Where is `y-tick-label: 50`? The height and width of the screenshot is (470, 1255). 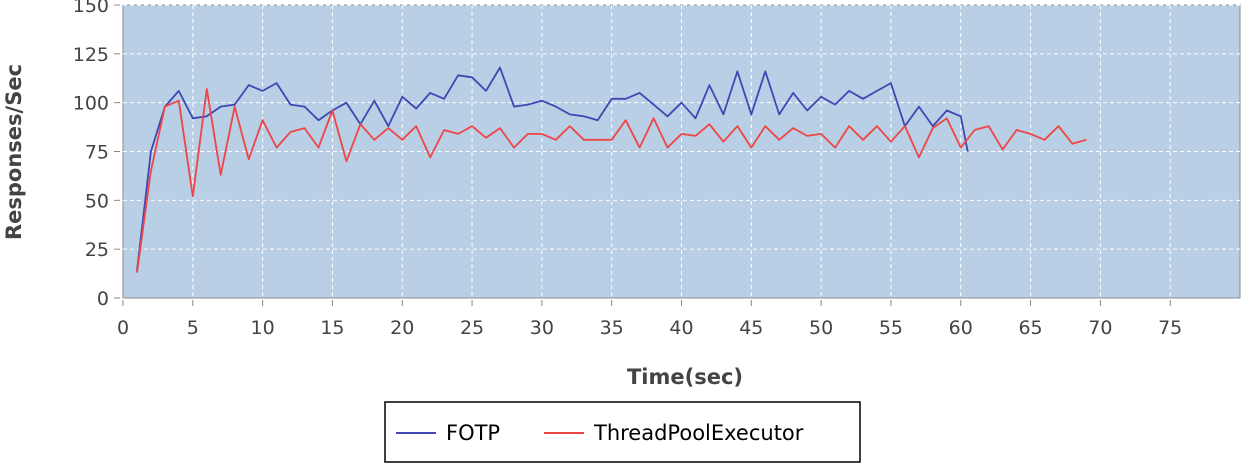
y-tick-label: 50 is located at coordinates (97, 201).